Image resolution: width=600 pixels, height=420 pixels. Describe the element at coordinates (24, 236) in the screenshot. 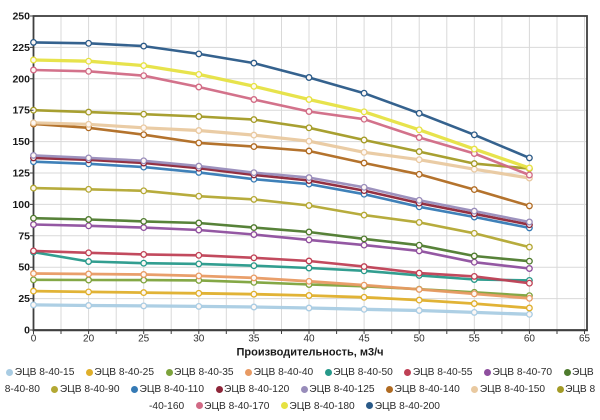

I see `svg-text: 75` at that location.